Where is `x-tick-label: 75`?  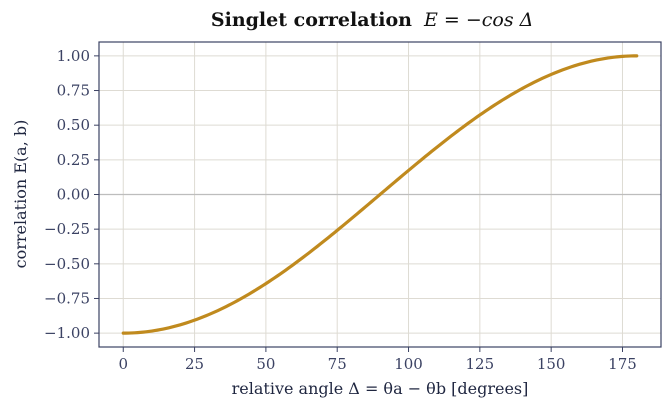
x-tick-label: 75 is located at coordinates (337, 364).